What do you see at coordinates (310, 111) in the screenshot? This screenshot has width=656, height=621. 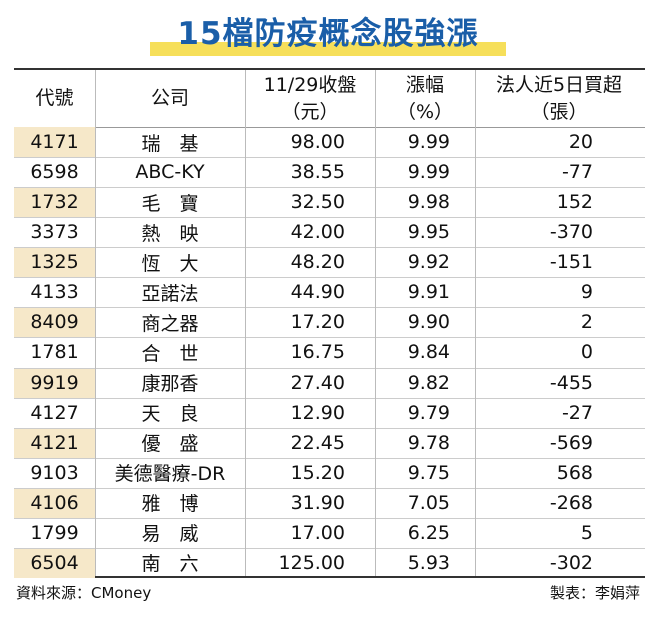 I see `header-line: （元）` at bounding box center [310, 111].